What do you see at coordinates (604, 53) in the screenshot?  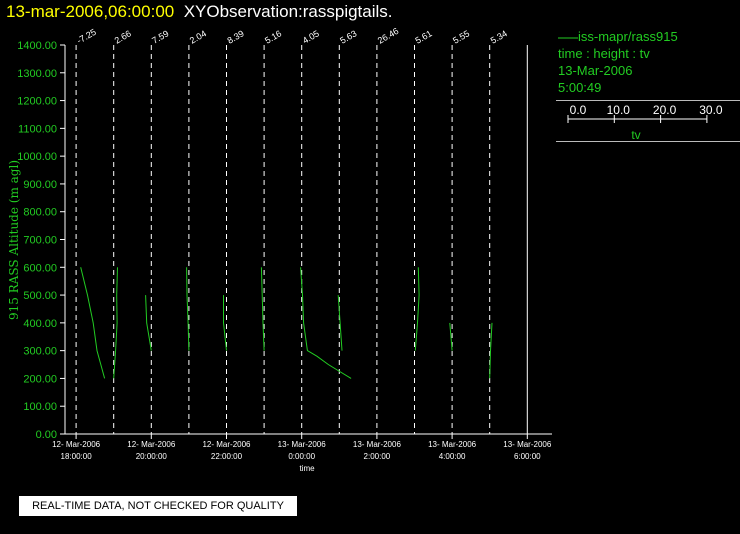 I see `legend-axes-desc: time : height : tv` at bounding box center [604, 53].